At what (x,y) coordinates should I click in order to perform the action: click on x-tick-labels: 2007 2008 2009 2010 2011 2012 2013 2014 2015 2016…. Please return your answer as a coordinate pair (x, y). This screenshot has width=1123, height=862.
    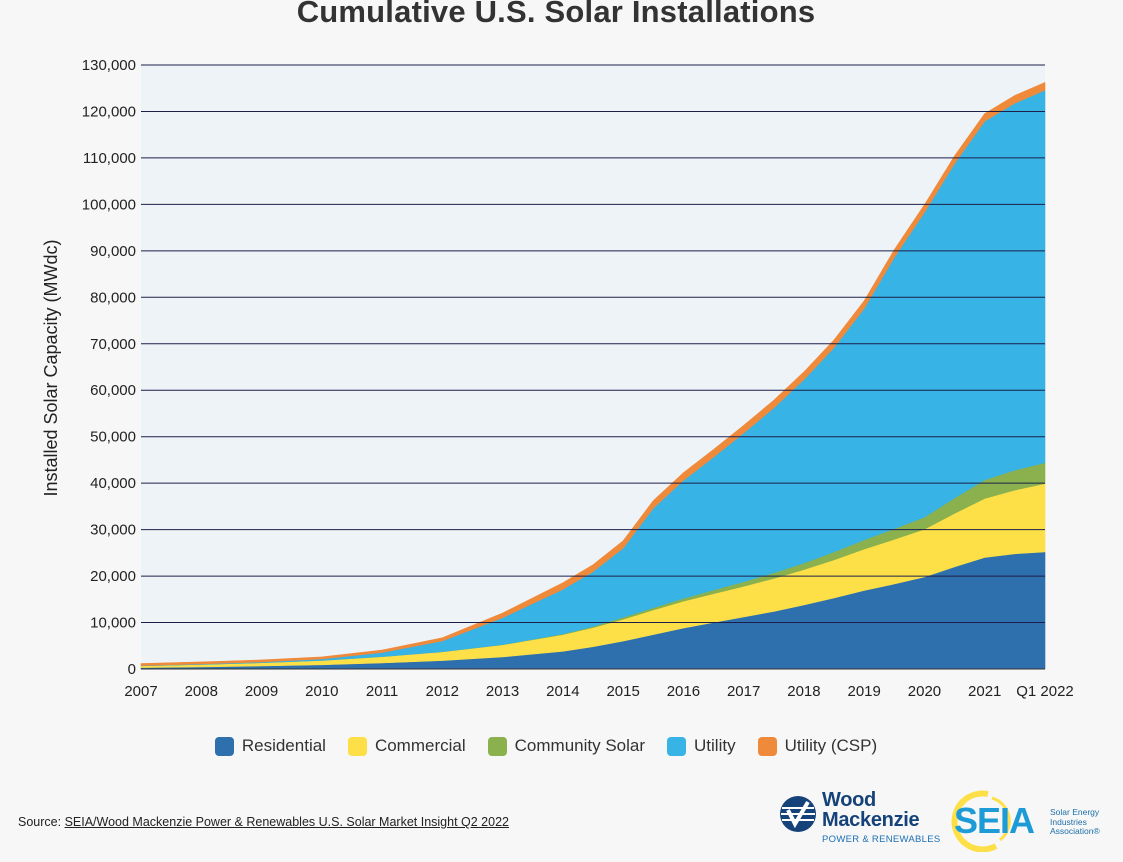
    Looking at the image, I should click on (598, 691).